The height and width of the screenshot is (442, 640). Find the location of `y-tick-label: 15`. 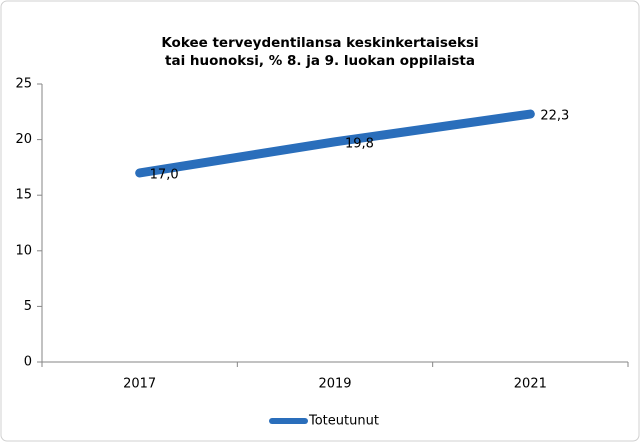

y-tick-label: 15 is located at coordinates (23, 195).